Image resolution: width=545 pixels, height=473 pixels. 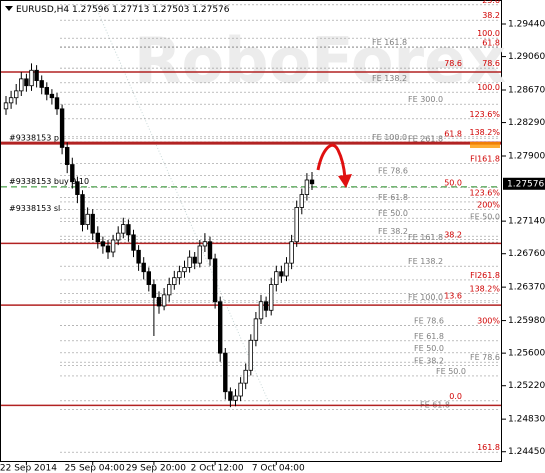 I want to click on x-tick-label: 7 Oct 04:00, so click(x=278, y=468).